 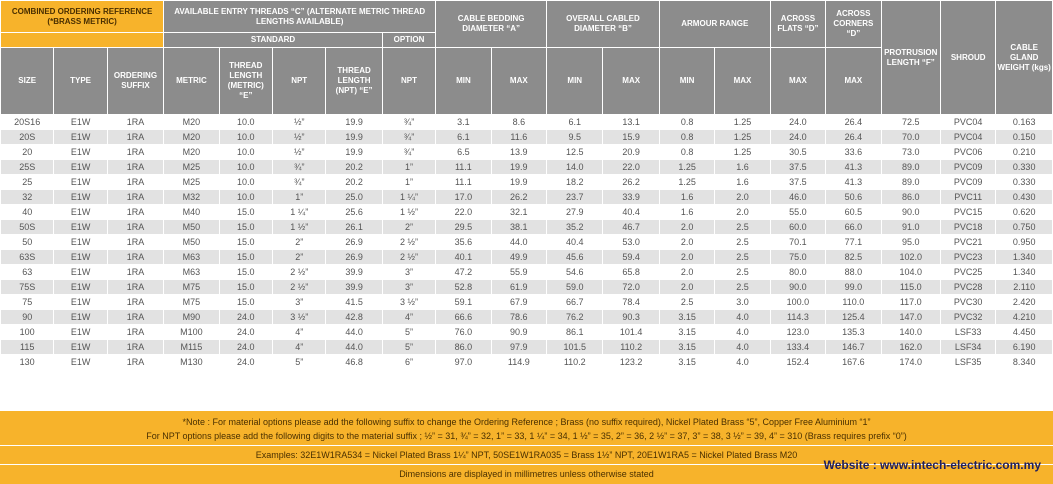 I want to click on cell-npt: 1 ½”, so click(x=299, y=227).